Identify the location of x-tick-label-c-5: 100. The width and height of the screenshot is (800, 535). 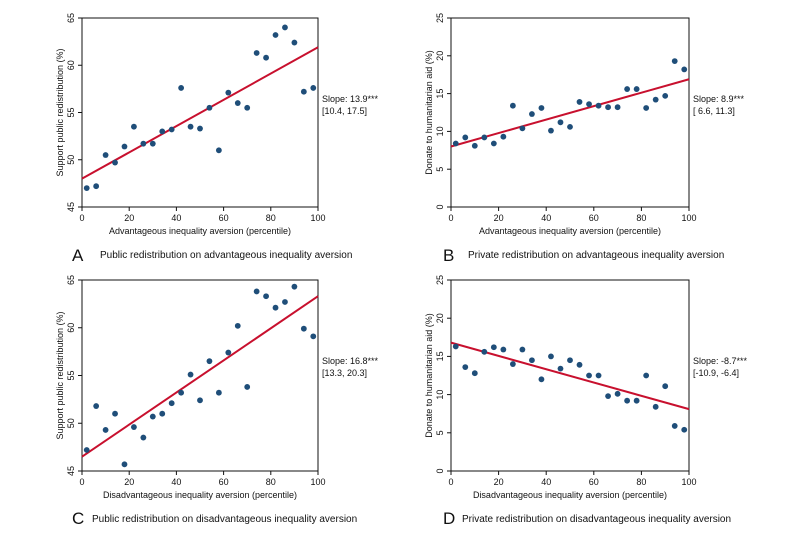
(317, 482).